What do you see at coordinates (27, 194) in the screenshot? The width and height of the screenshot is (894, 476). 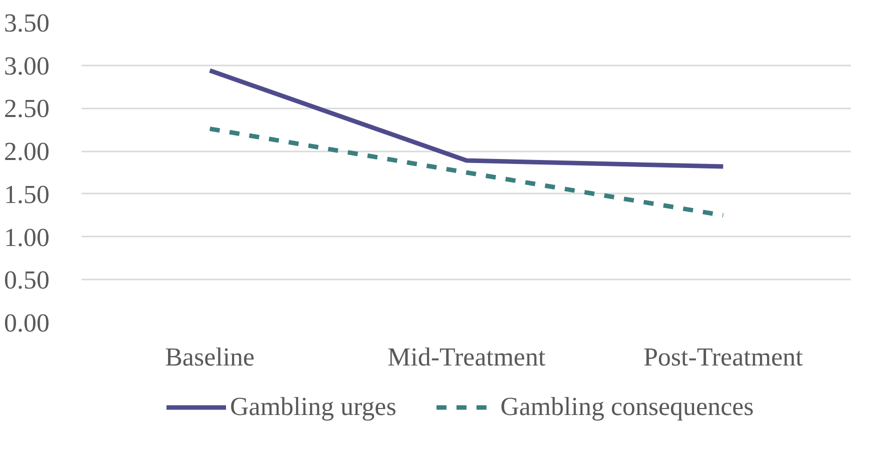 I see `y-tick-label: 1.50` at bounding box center [27, 194].